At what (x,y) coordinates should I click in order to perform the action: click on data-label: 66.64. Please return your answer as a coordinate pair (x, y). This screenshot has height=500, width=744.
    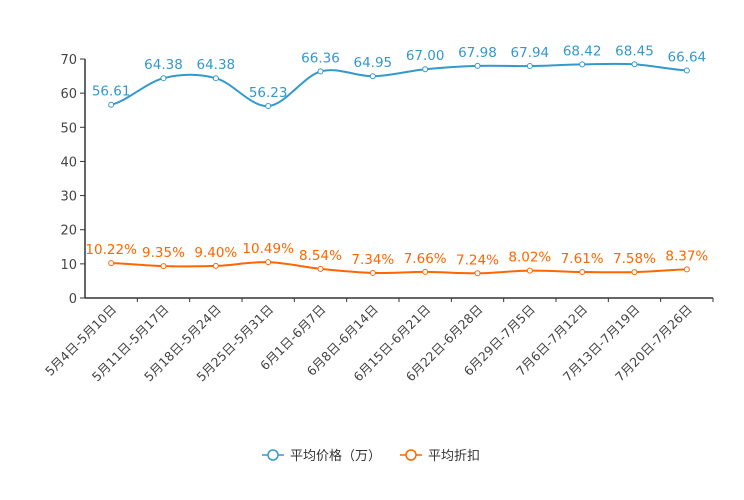
    Looking at the image, I should click on (687, 57).